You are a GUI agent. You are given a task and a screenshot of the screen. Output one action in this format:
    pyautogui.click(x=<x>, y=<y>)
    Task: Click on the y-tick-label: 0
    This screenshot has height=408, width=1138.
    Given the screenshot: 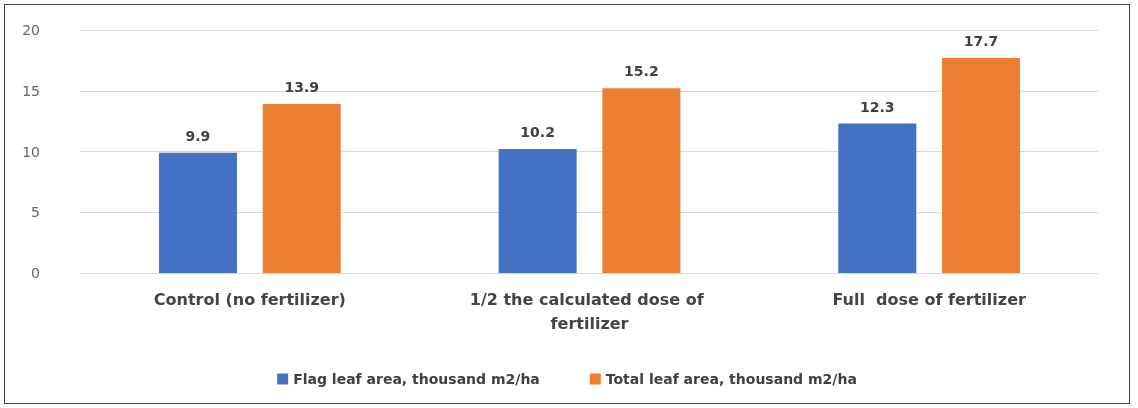 What is the action you would take?
    pyautogui.click(x=35, y=273)
    